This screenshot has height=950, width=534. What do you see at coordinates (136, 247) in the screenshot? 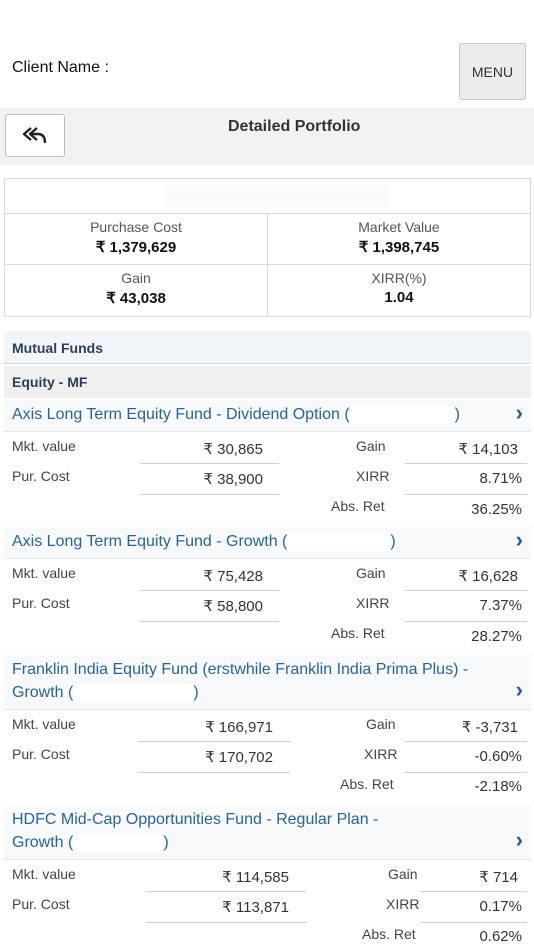
I see `purchase-cost-value: ₹ 1,379,629` at bounding box center [136, 247].